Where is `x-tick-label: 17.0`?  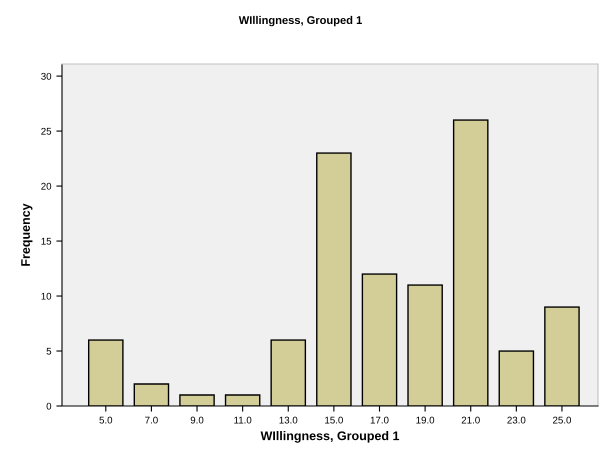 x-tick-label: 17.0 is located at coordinates (379, 420).